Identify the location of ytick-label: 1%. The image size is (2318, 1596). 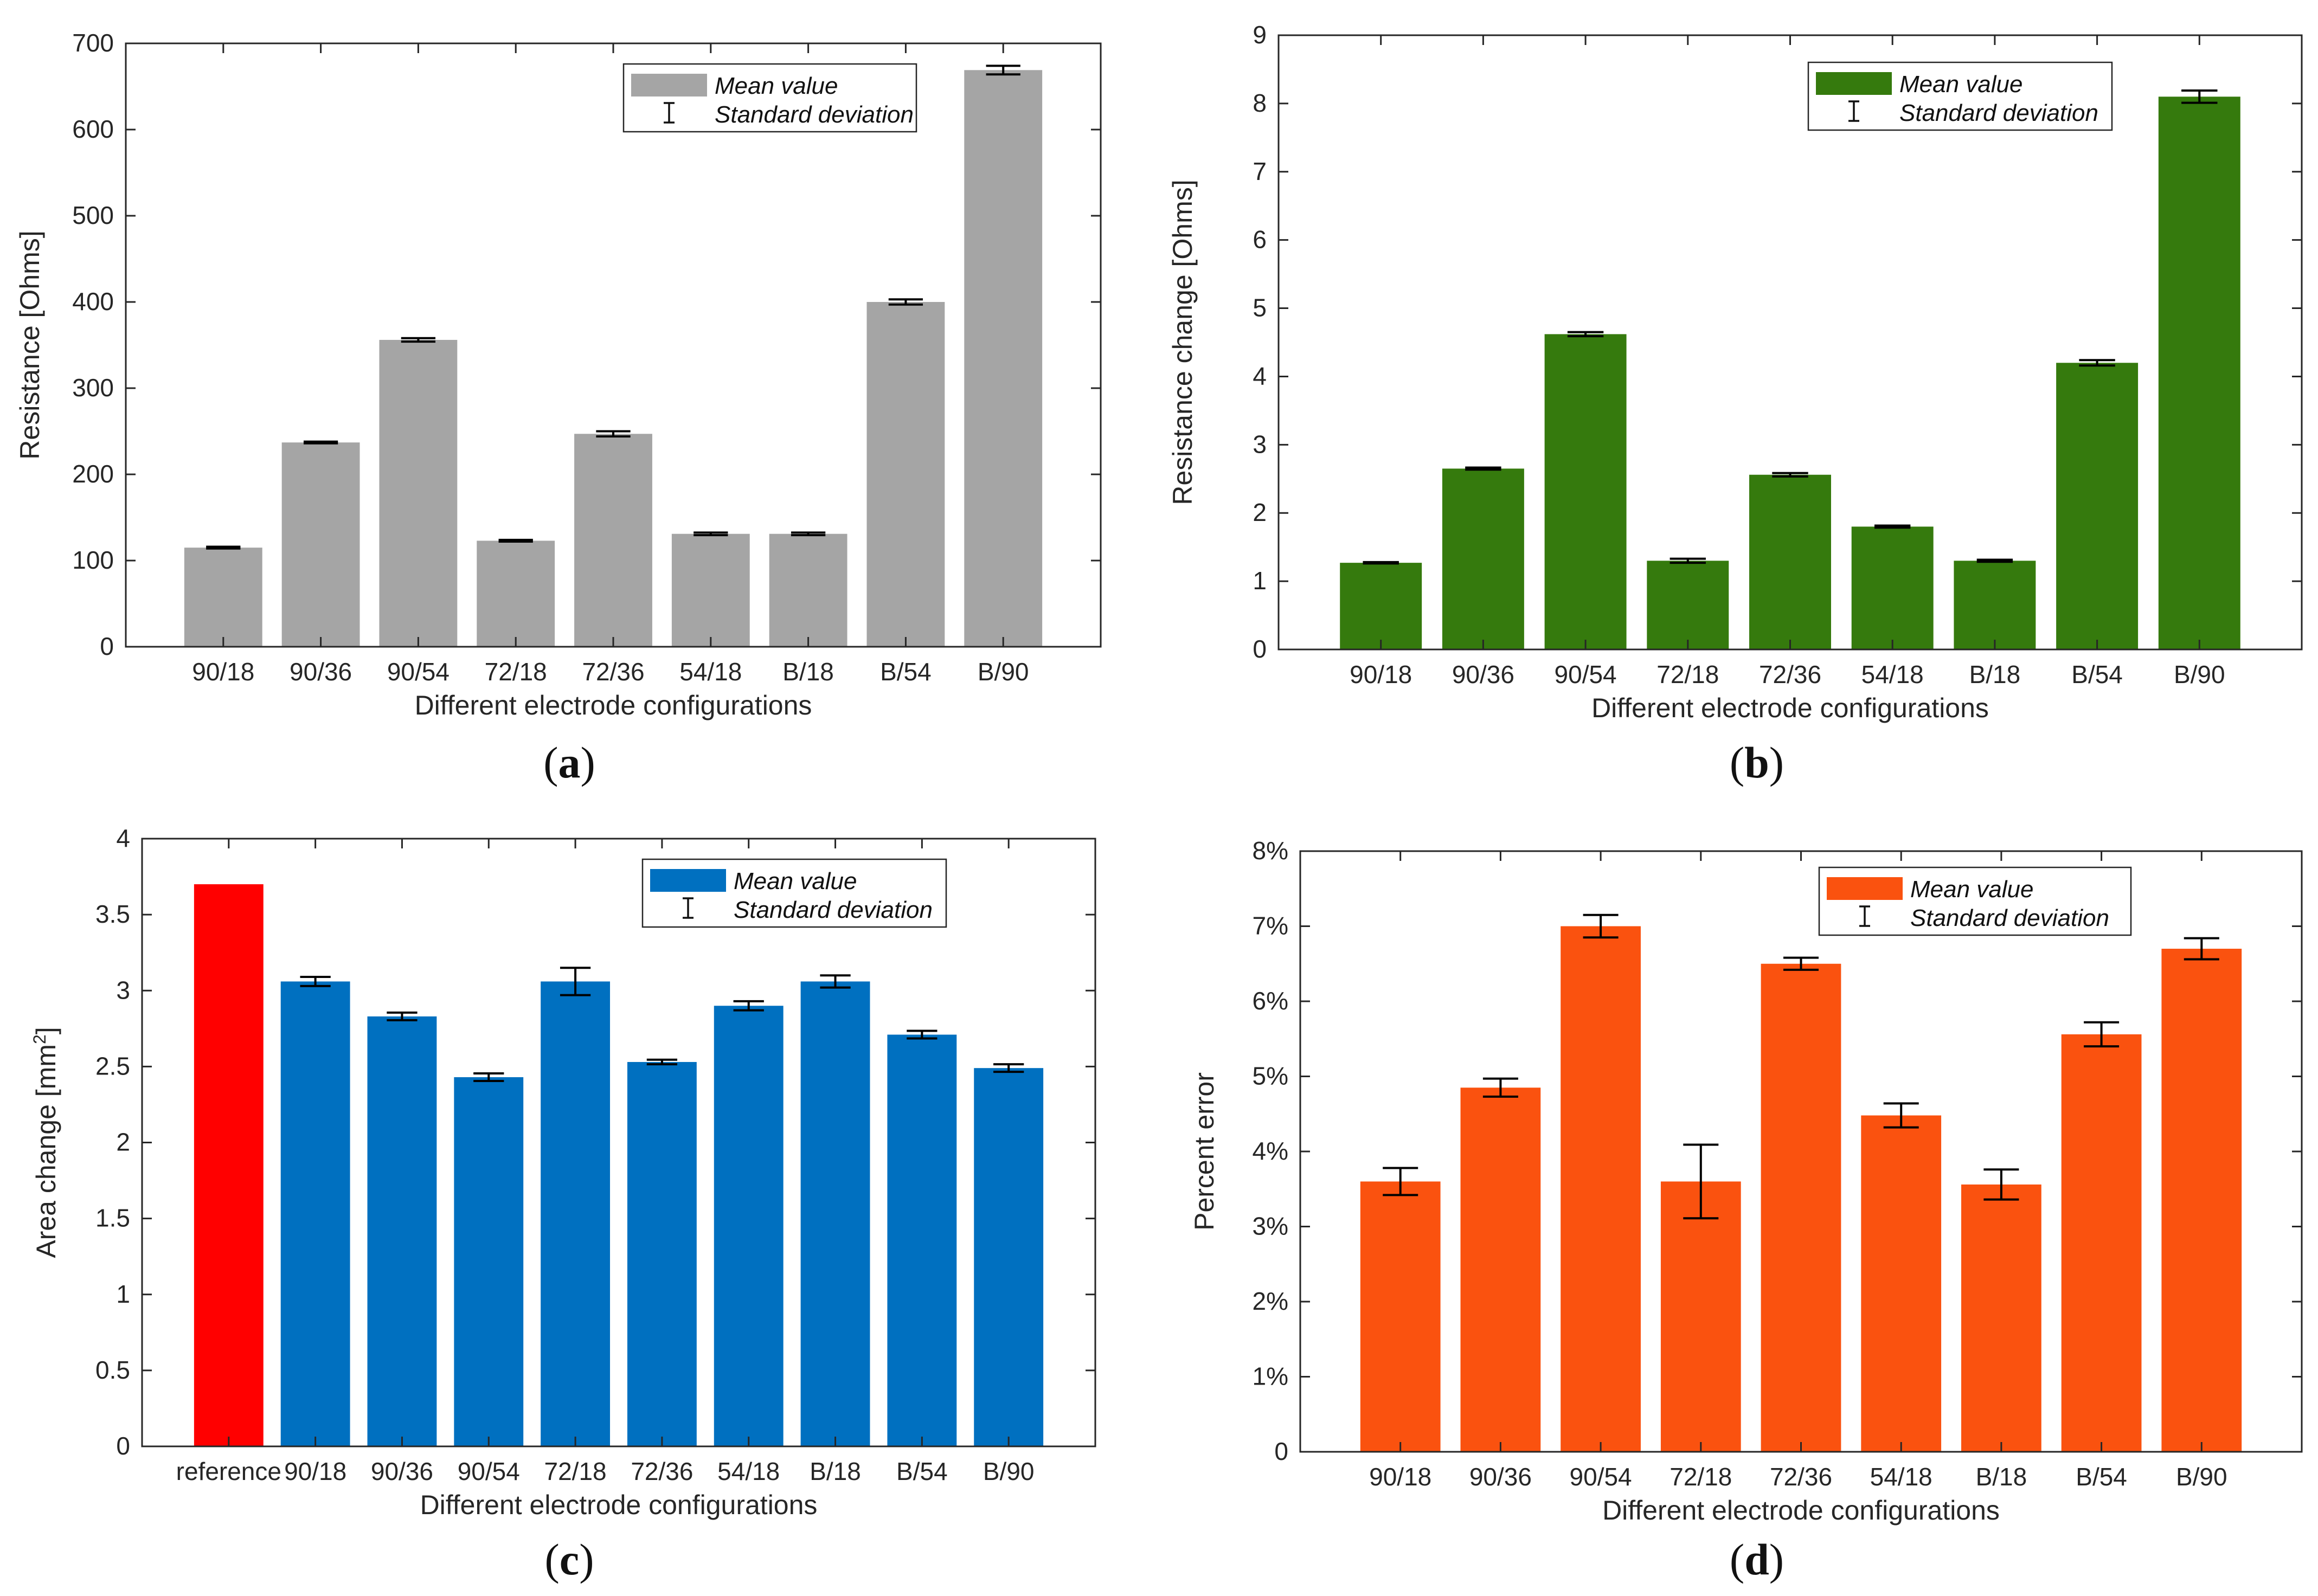
(1270, 1376).